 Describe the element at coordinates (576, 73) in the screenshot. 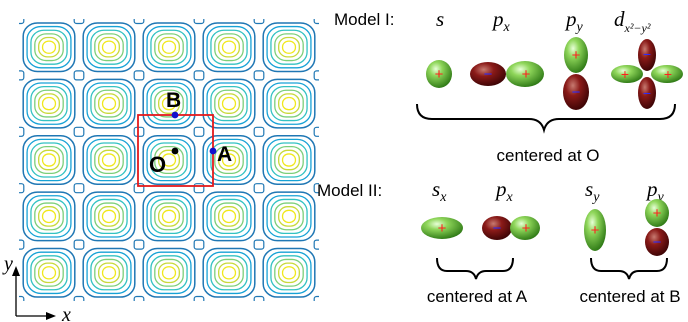

I see `orbital-py: + −` at that location.